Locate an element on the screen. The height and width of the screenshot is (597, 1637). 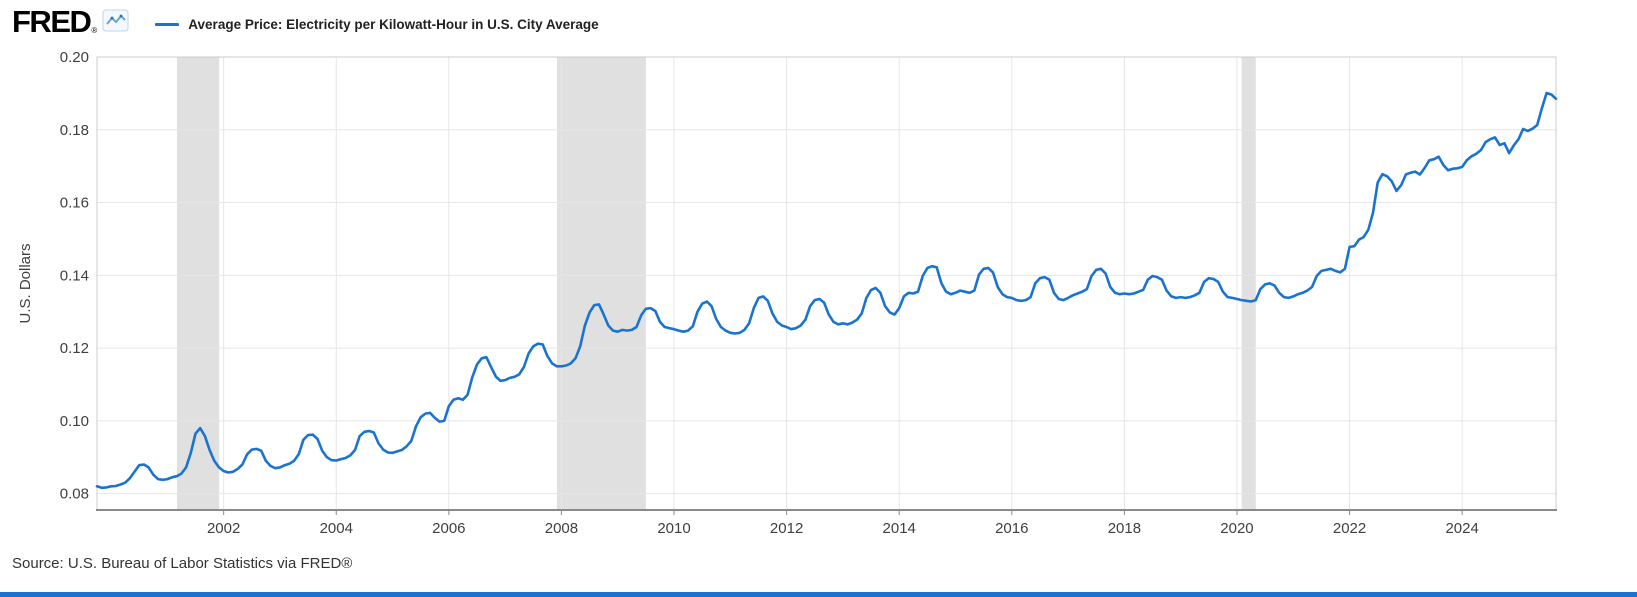
legend-line-swatch is located at coordinates (167, 24).